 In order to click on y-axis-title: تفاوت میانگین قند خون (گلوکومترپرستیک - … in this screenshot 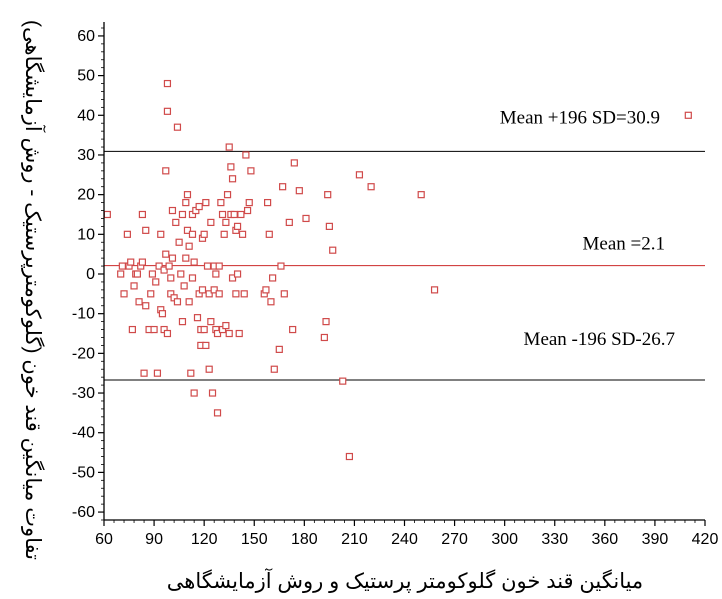, I will do `click(33, 290)`.